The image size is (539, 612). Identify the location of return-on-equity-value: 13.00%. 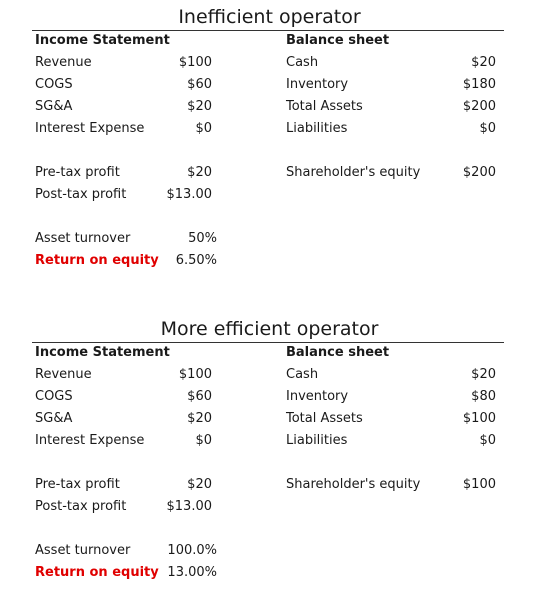
(192, 572).